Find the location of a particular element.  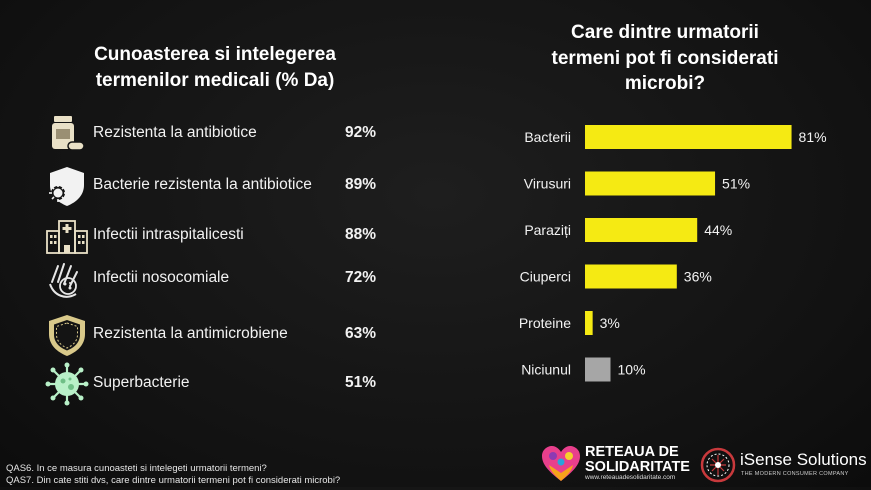

value-label: 36% is located at coordinates (698, 277).